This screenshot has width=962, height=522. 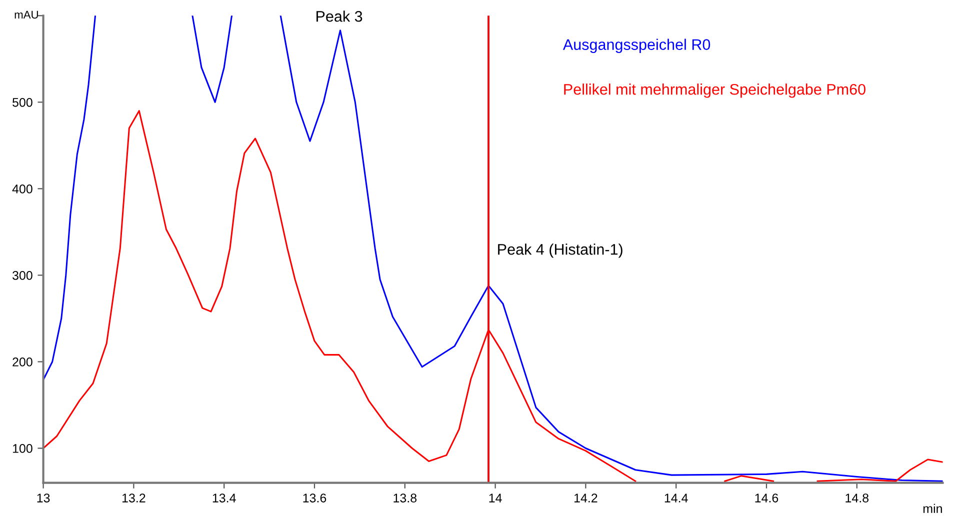 I want to click on x-tick-label: 13, so click(x=43, y=498).